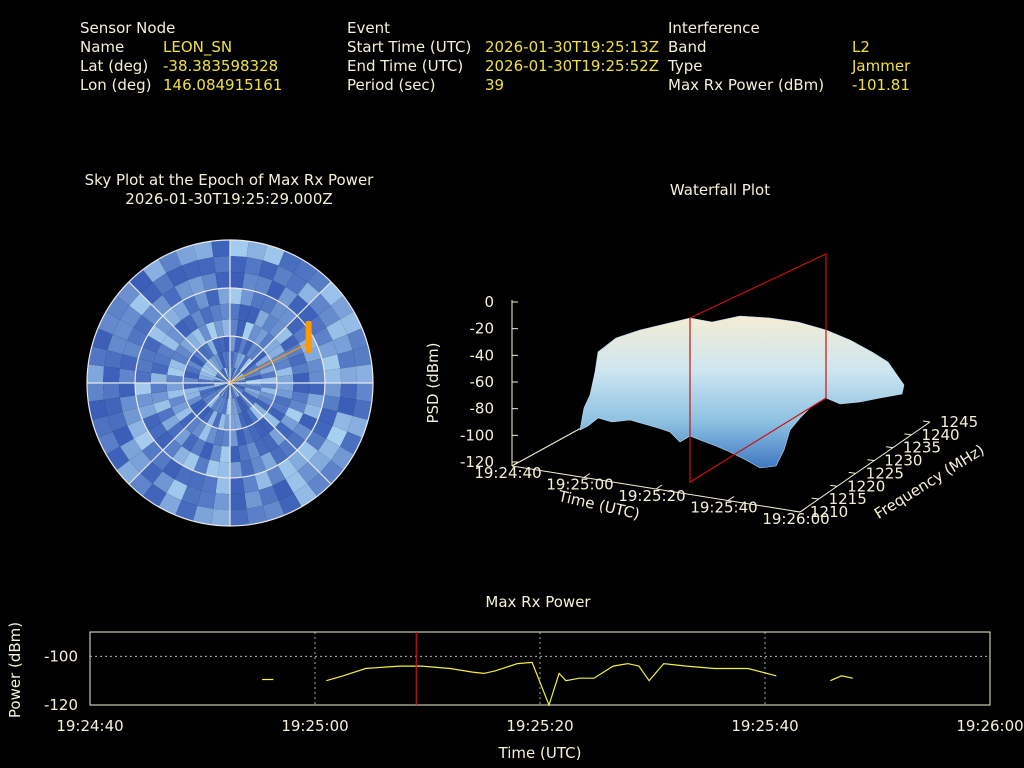  I want to click on interference-title: Interference, so click(714, 28).